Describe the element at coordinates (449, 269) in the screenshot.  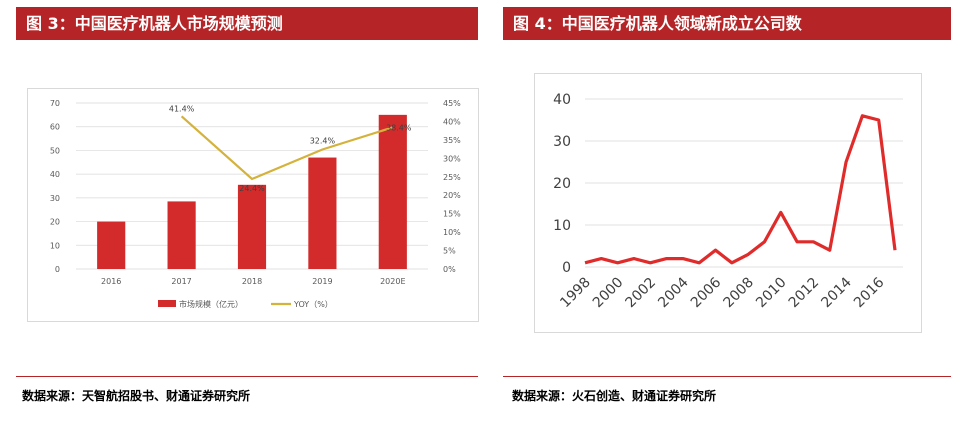
I see `y2-tick-label: 0%` at that location.